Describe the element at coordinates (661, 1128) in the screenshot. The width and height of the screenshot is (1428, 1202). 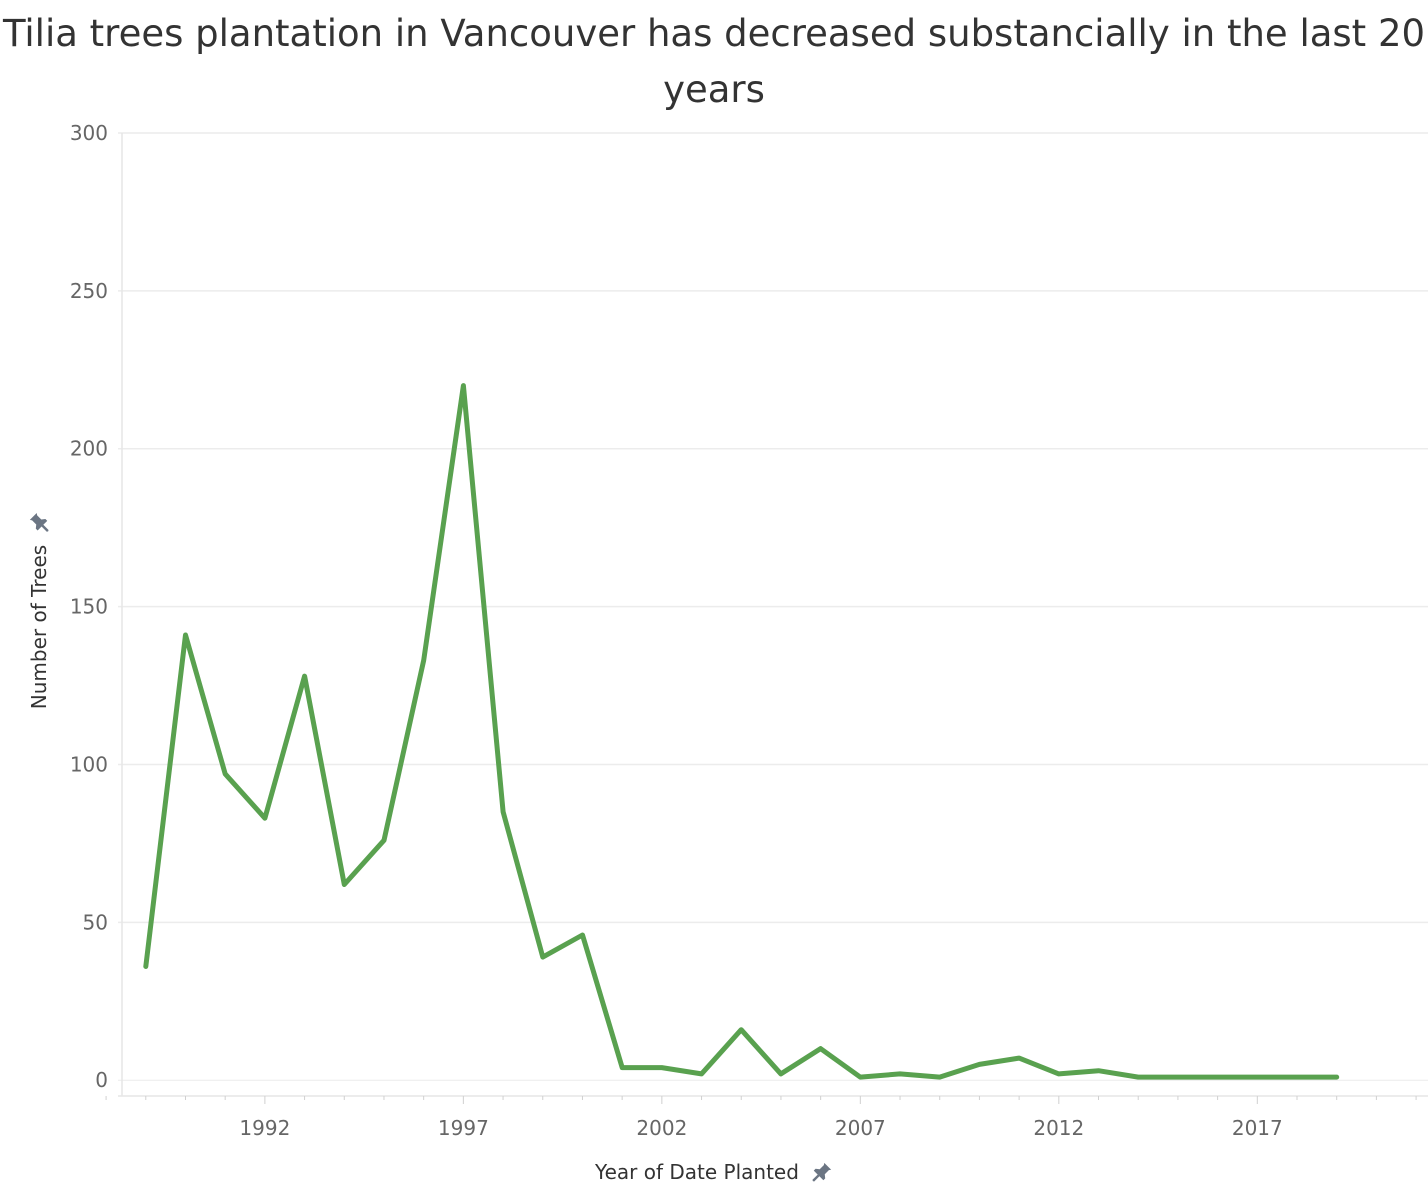
I see `x-tick-label: 2002` at that location.